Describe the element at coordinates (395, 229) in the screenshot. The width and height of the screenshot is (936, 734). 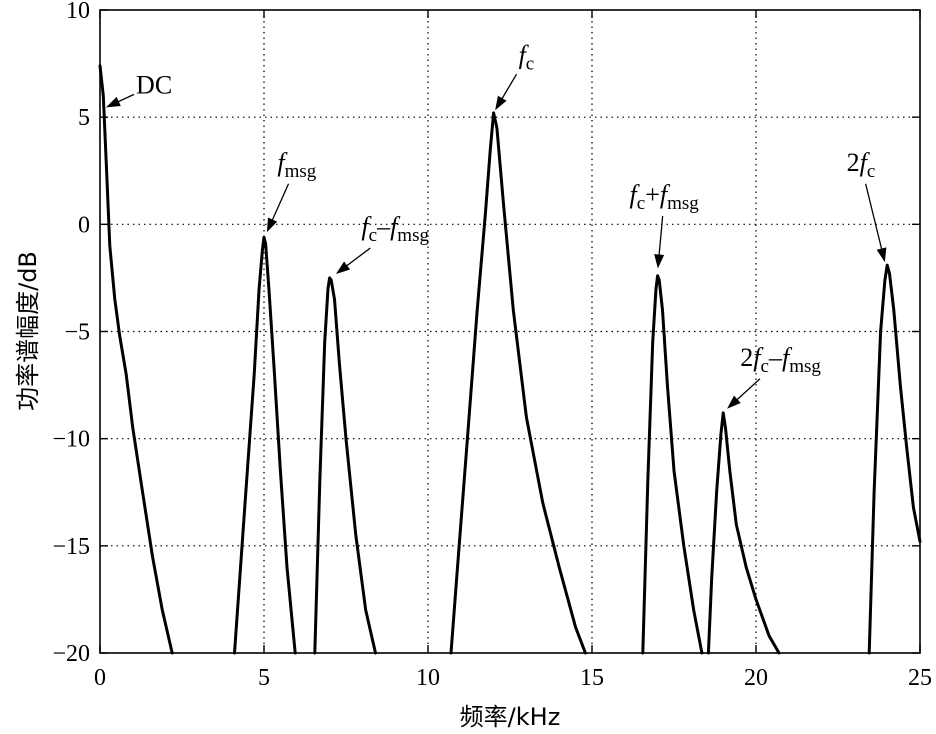
I see `annotation-label: fc–fmsg` at that location.